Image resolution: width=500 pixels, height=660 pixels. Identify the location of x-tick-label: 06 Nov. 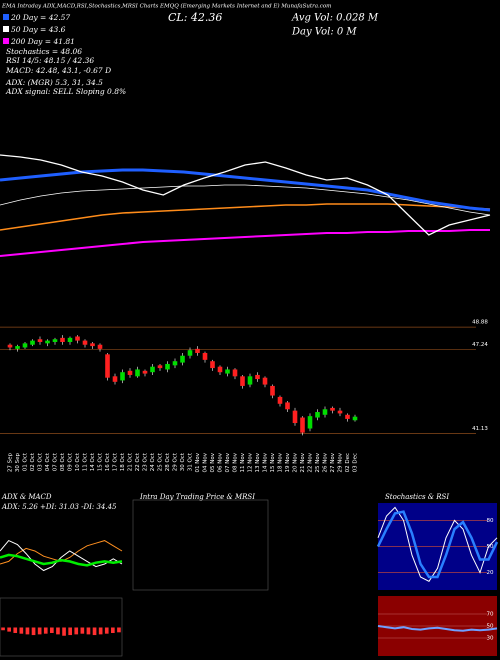
(221, 462).